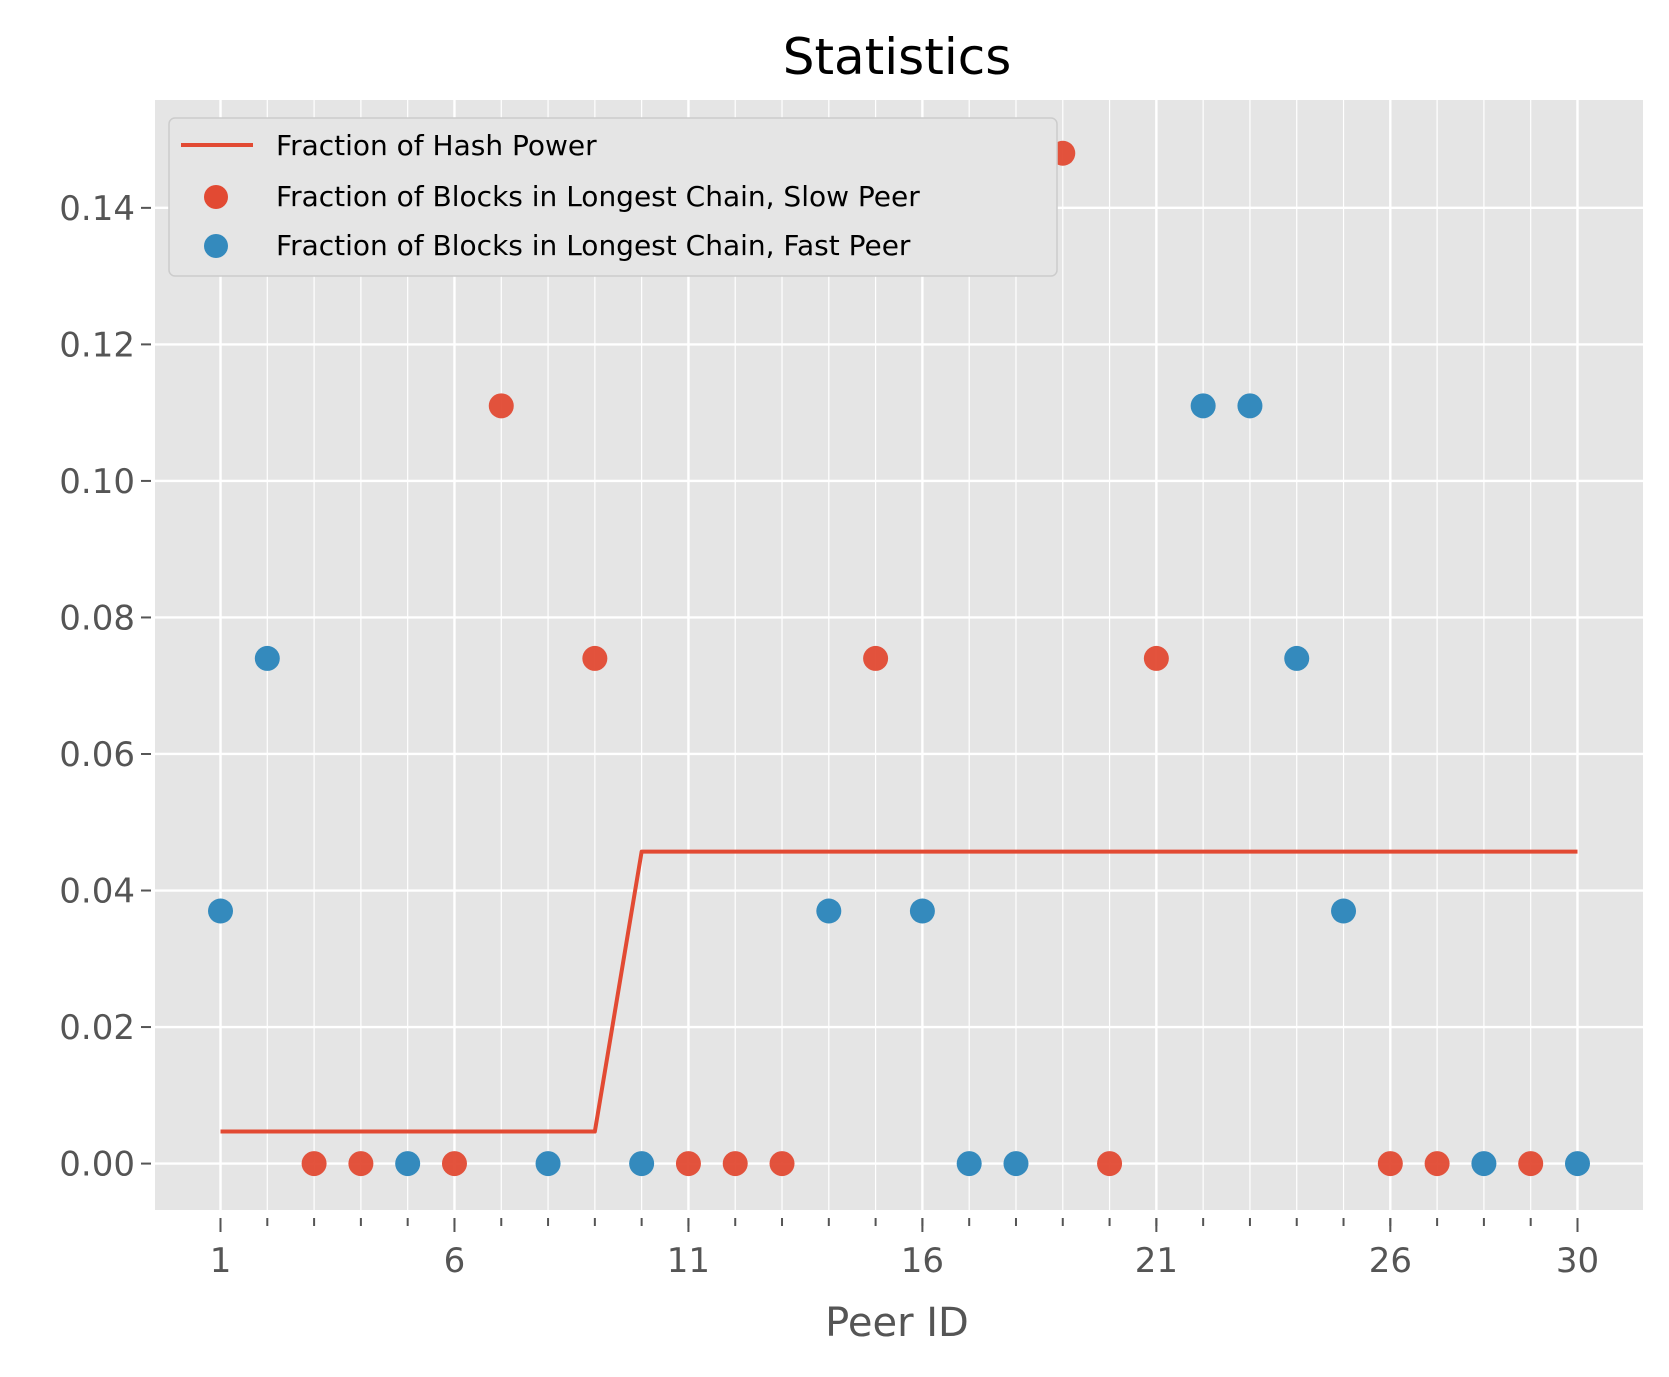  What do you see at coordinates (97, 618) in the screenshot?
I see `y-tick-label: 0.08` at bounding box center [97, 618].